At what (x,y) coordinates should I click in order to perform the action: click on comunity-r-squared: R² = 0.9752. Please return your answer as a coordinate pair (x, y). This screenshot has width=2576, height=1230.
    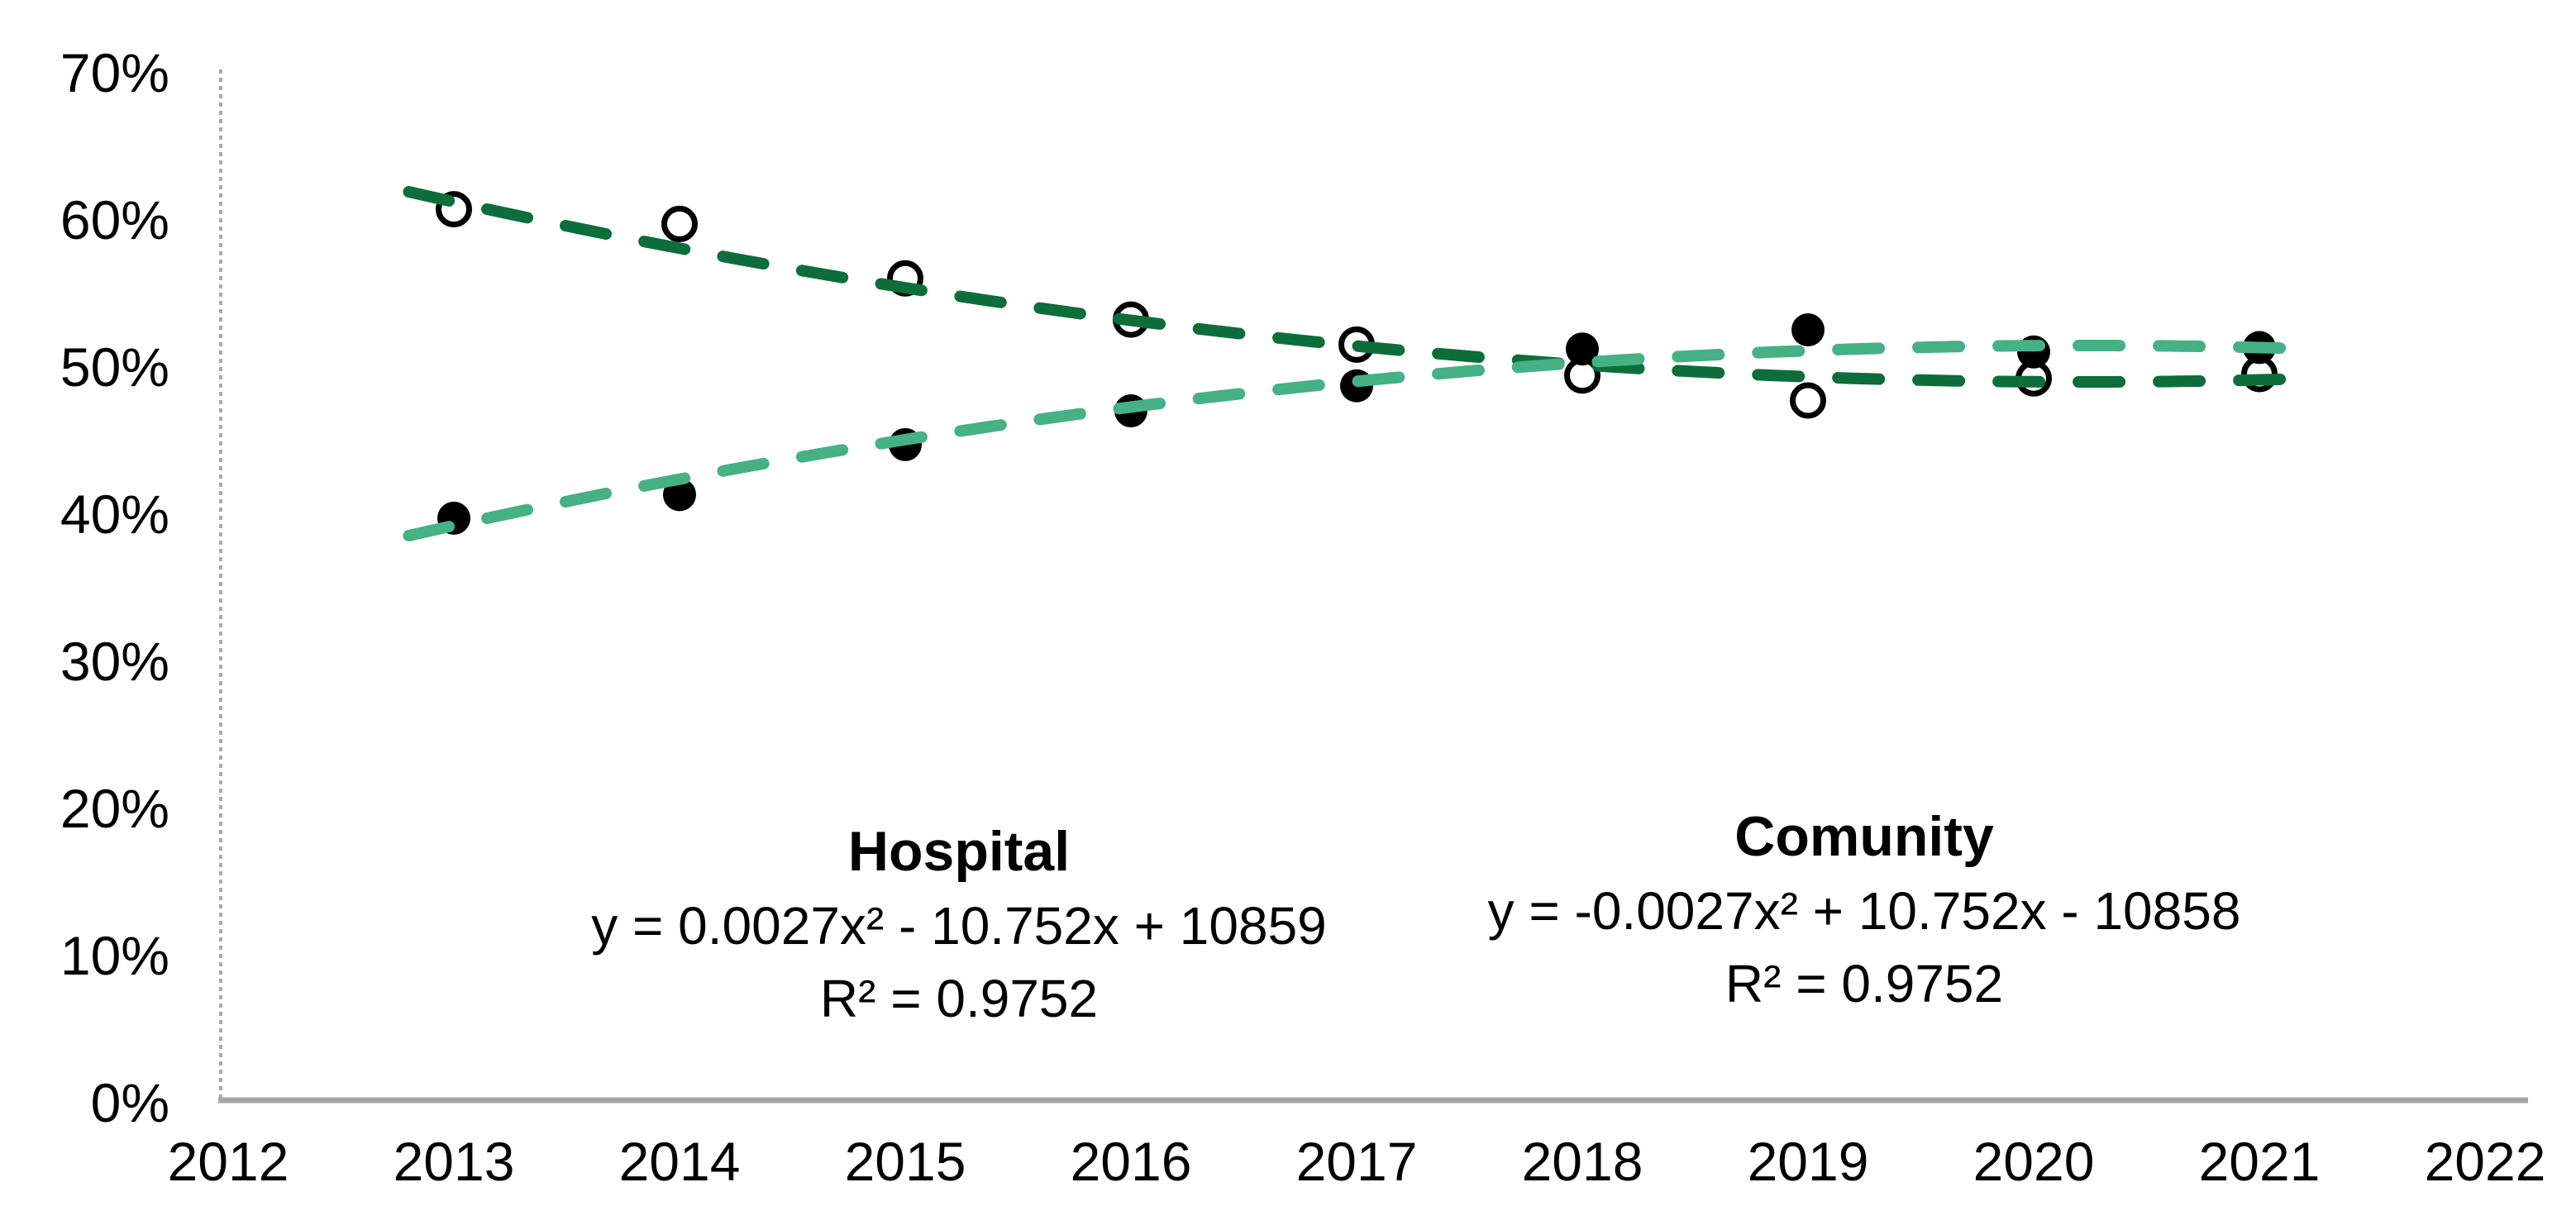
    Looking at the image, I should click on (1864, 983).